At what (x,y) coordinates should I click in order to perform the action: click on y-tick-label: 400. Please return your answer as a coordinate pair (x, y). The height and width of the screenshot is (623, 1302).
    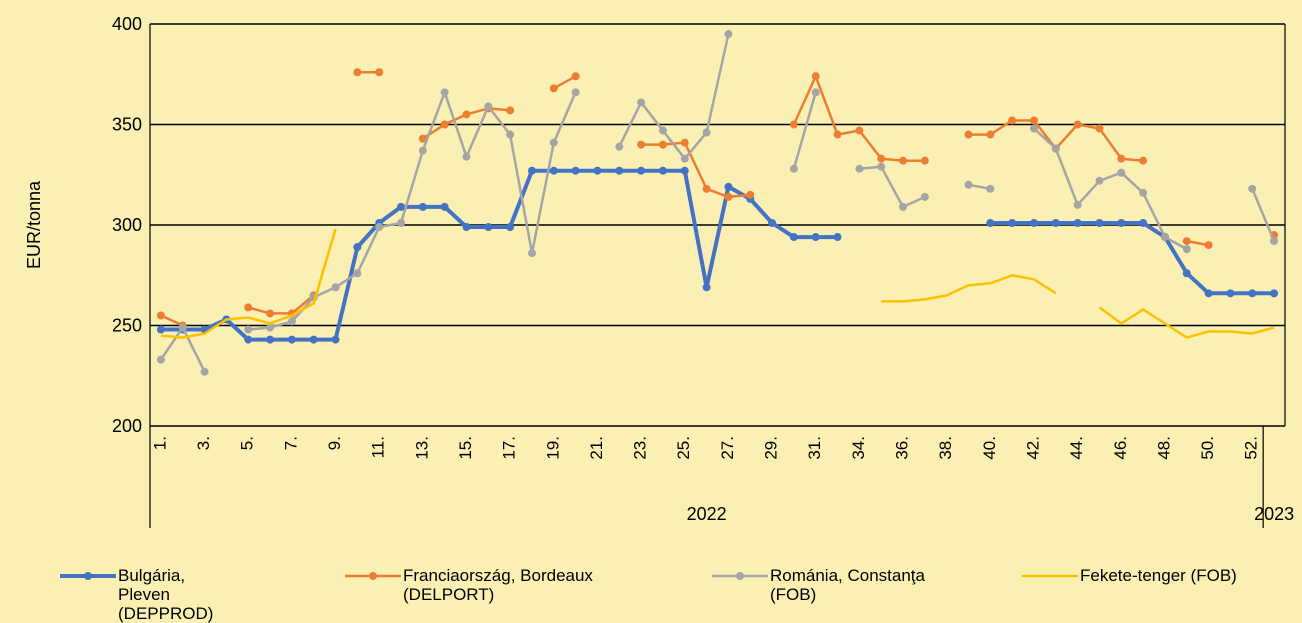
    Looking at the image, I should click on (127, 24).